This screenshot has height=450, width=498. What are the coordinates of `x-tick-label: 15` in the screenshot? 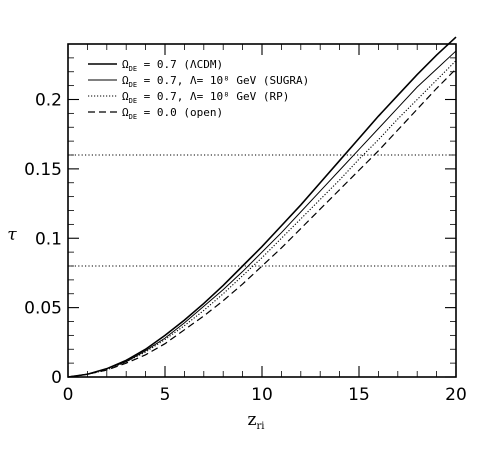 It's located at (359, 395).